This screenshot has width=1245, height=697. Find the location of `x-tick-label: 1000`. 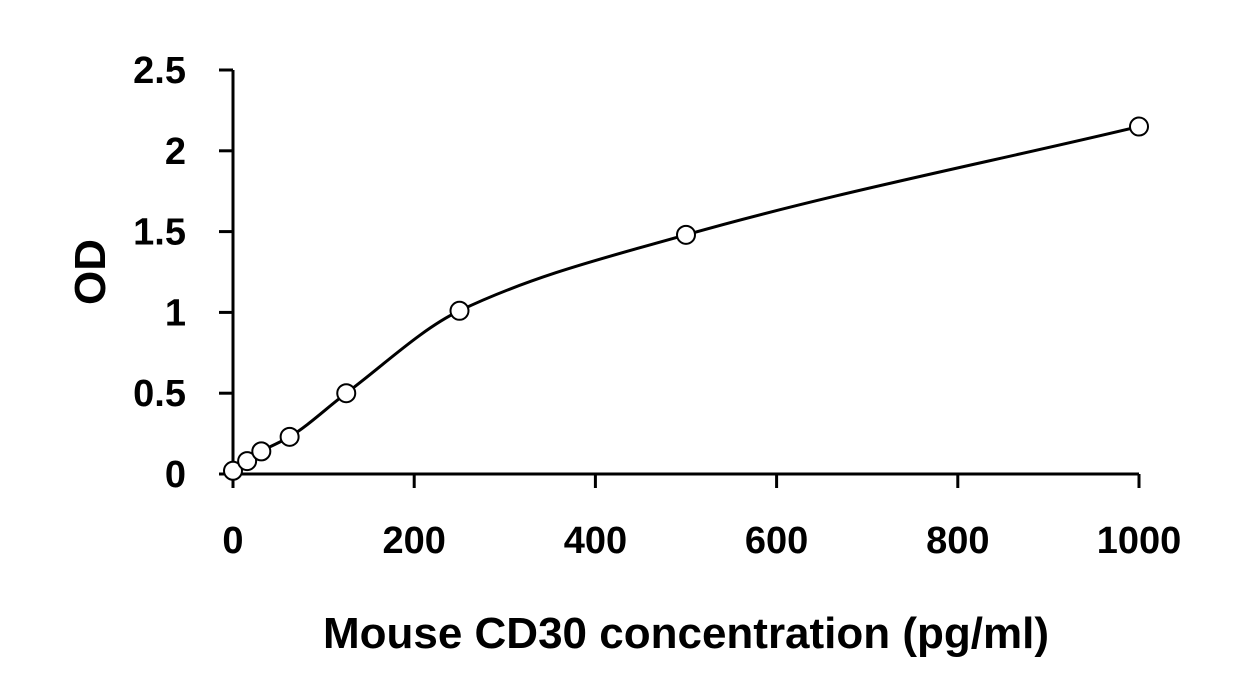

x-tick-label: 1000 is located at coordinates (1139, 541).